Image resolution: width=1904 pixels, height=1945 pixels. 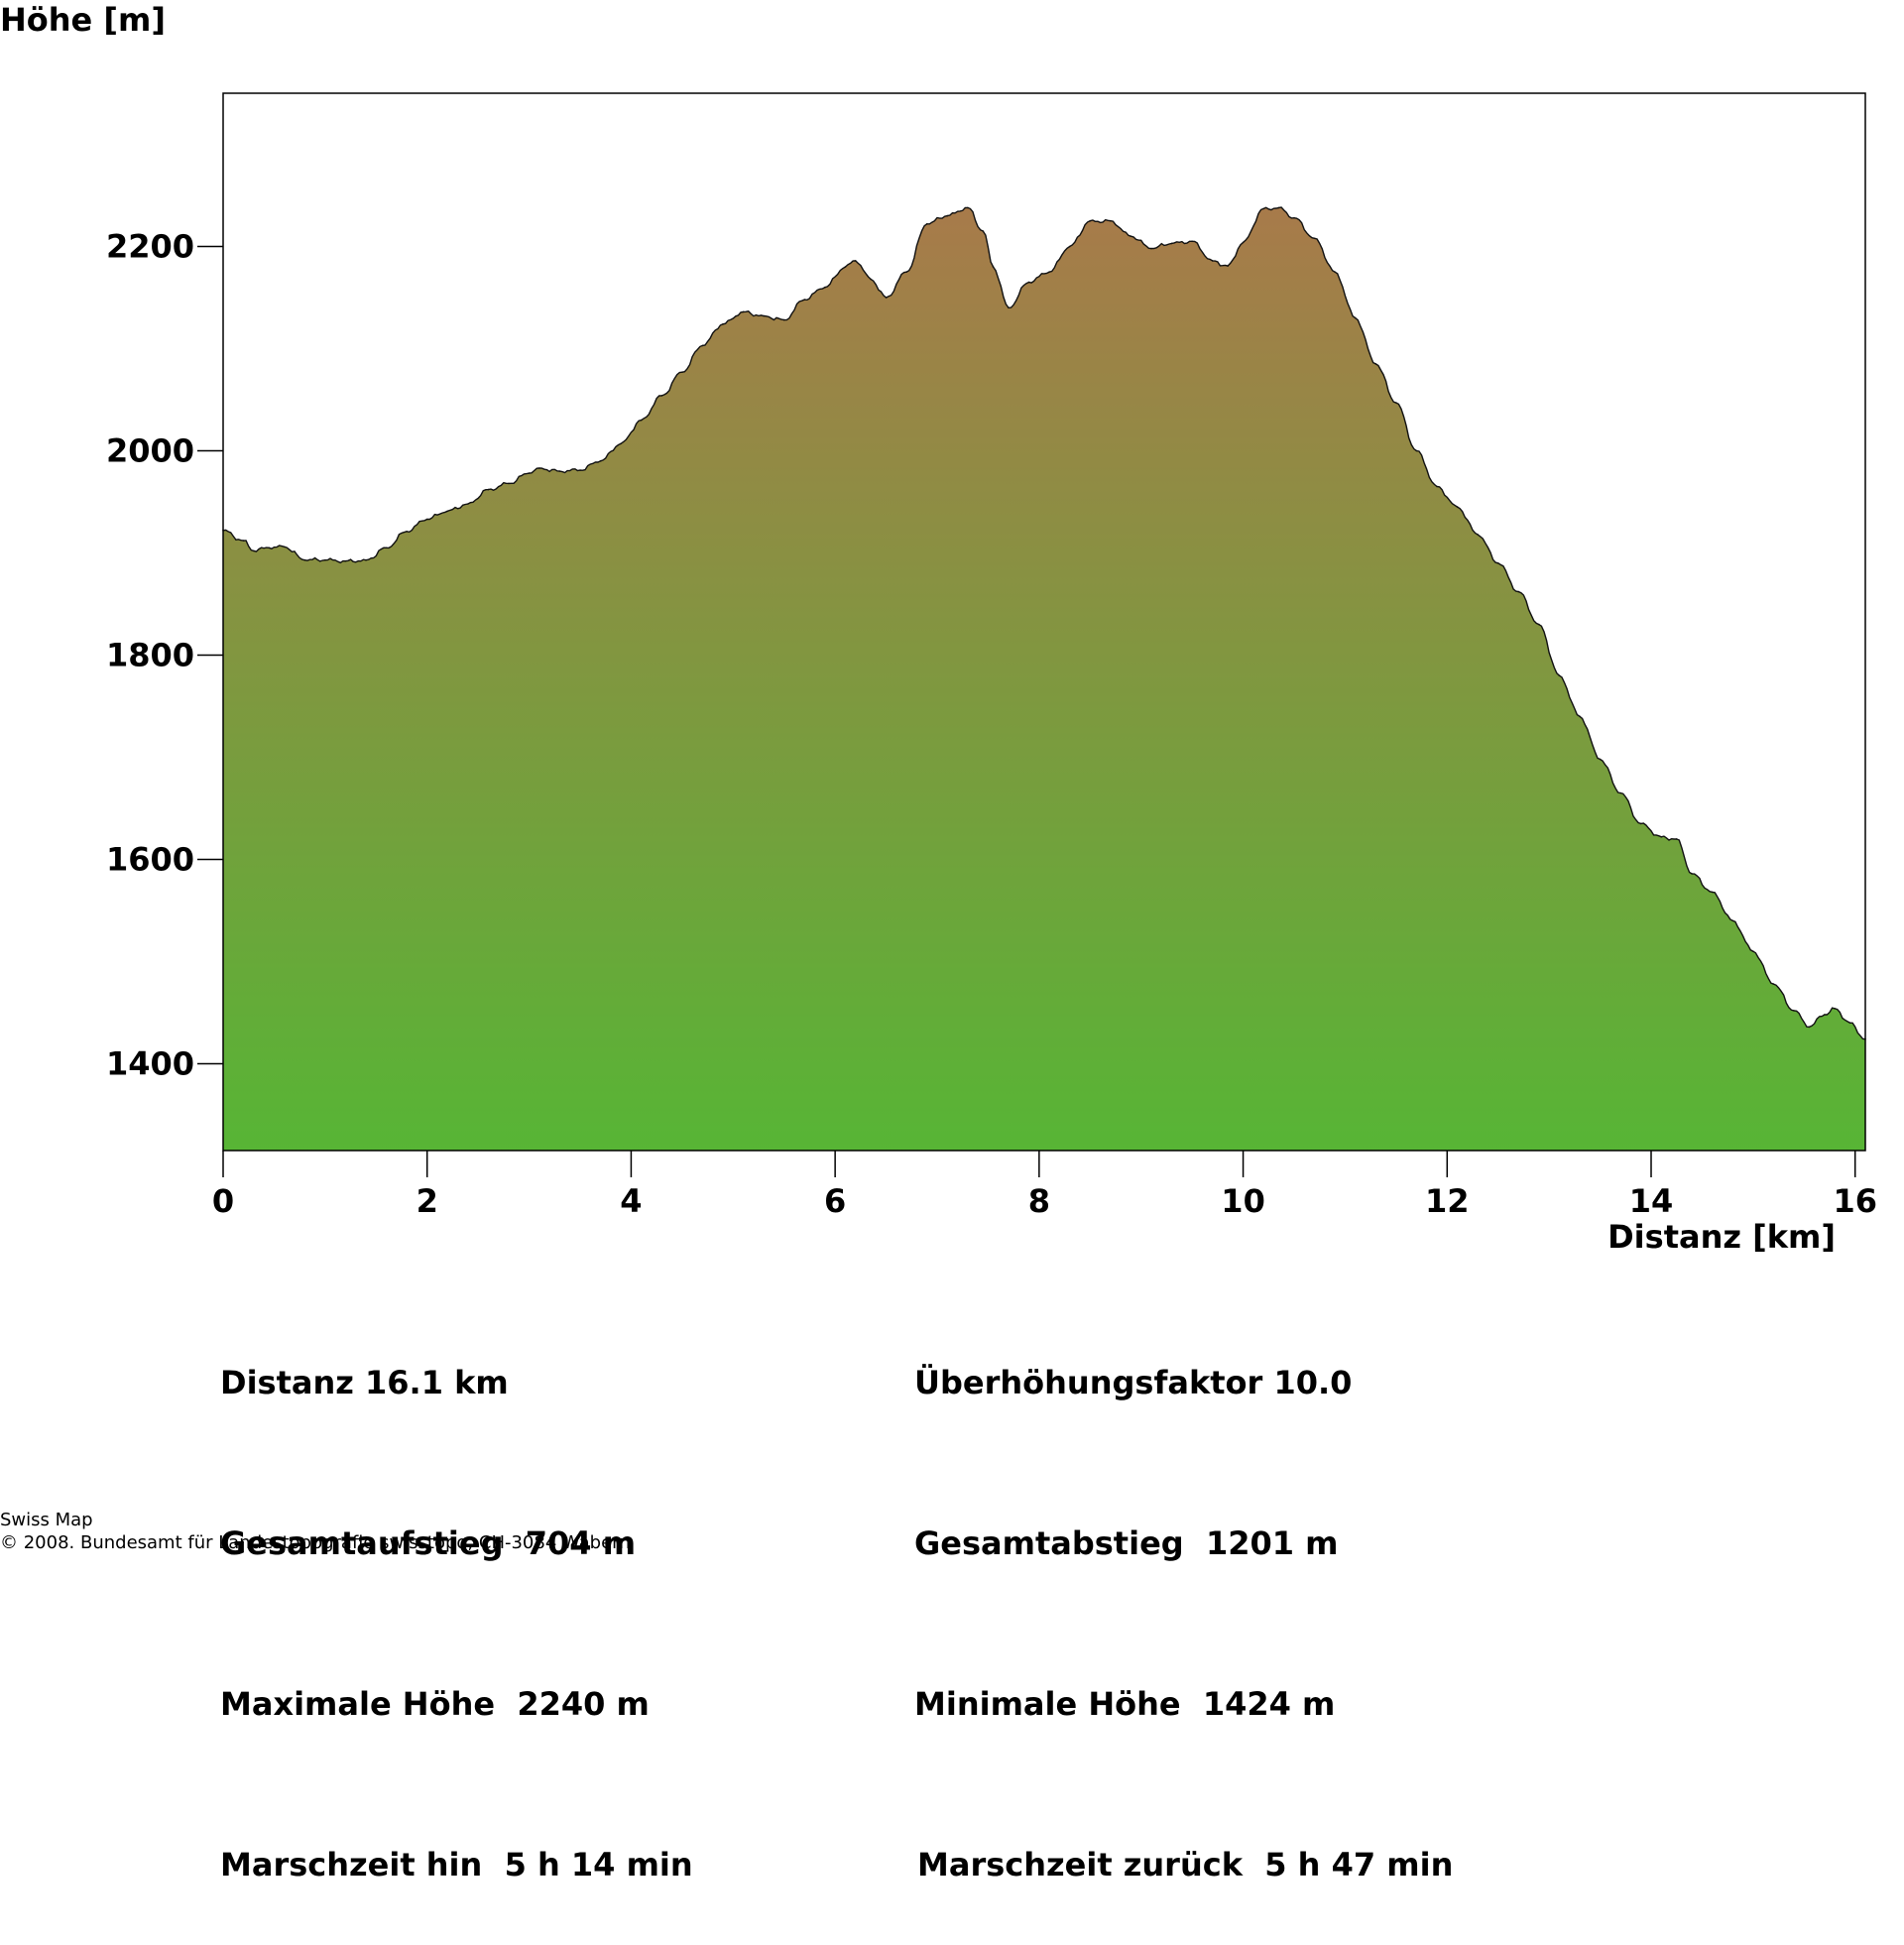 I want to click on y-tick-label: 1600, so click(x=150, y=859).